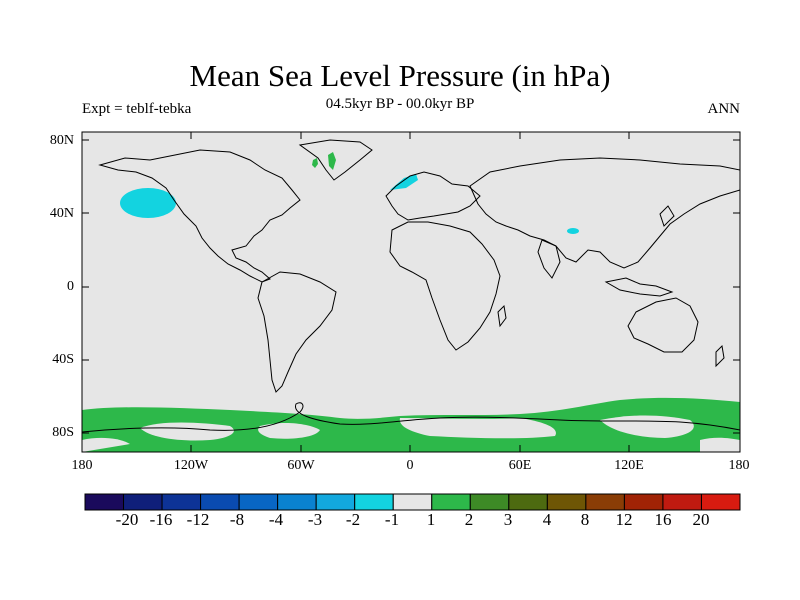 Image resolution: width=800 pixels, height=600 pixels. I want to click on colorbar-label-12: 4, so click(547, 519).